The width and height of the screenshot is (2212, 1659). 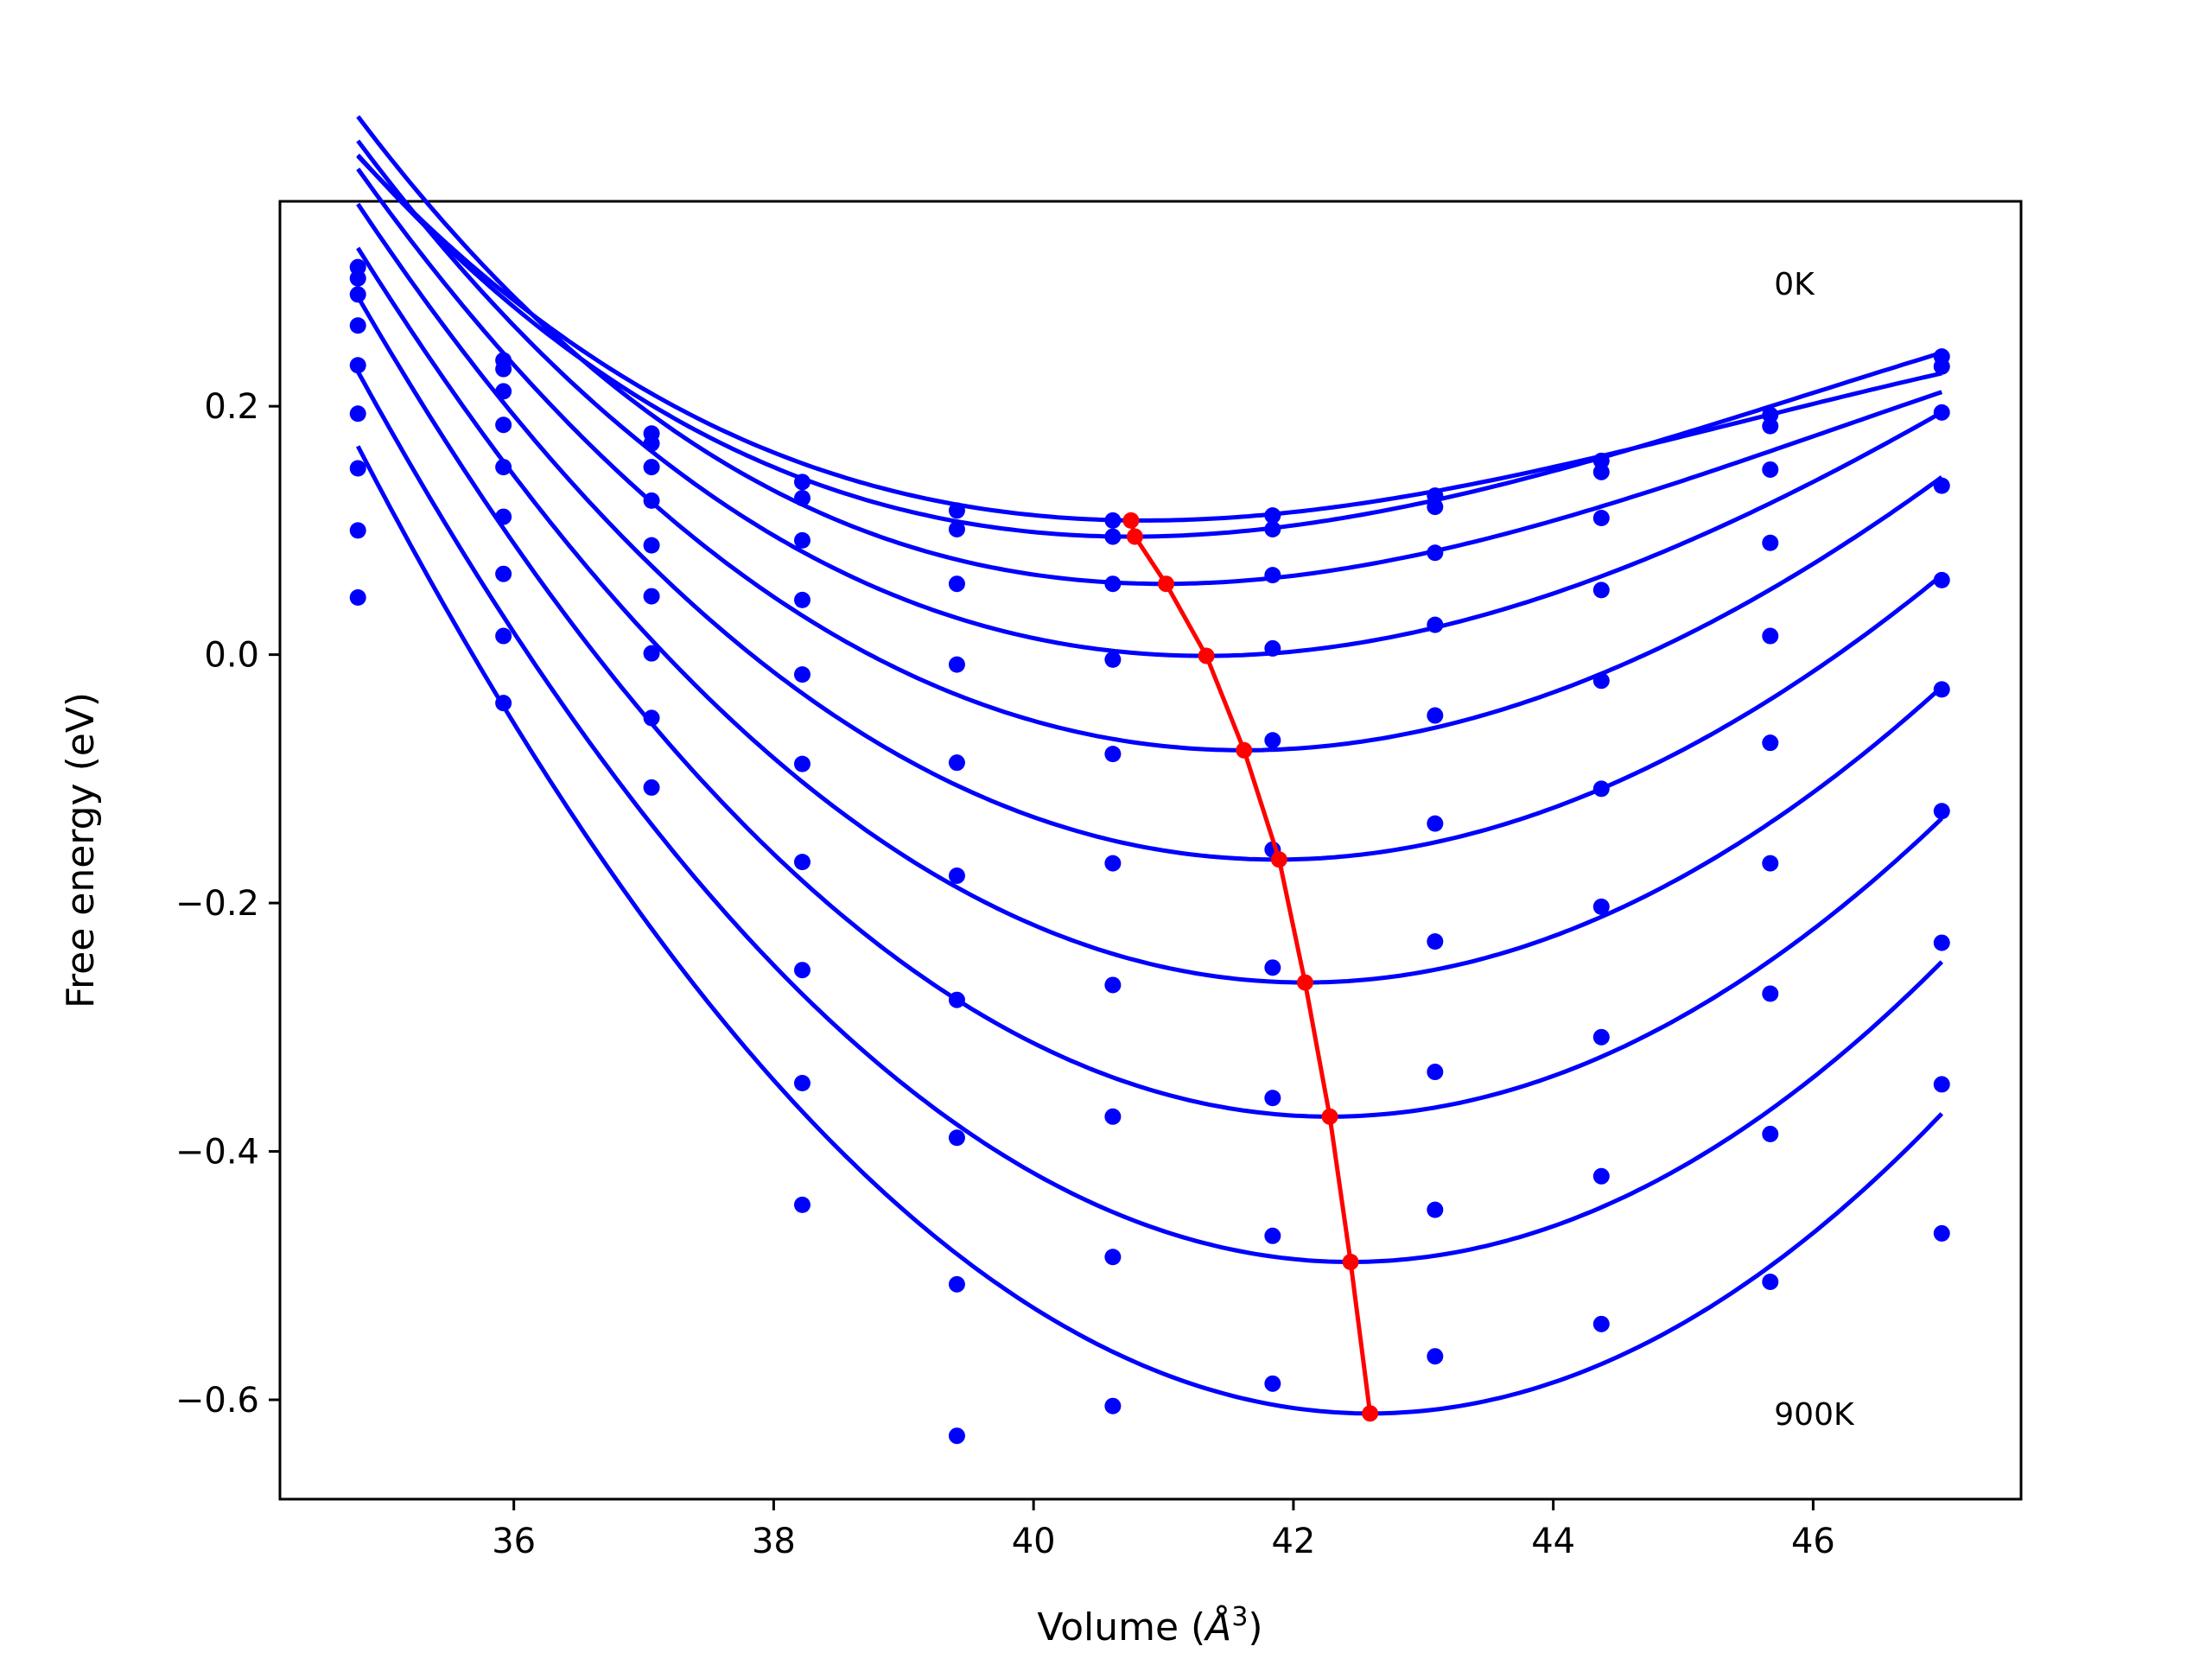 I want to click on y-tick-label-2: −0.2, so click(x=217, y=904).